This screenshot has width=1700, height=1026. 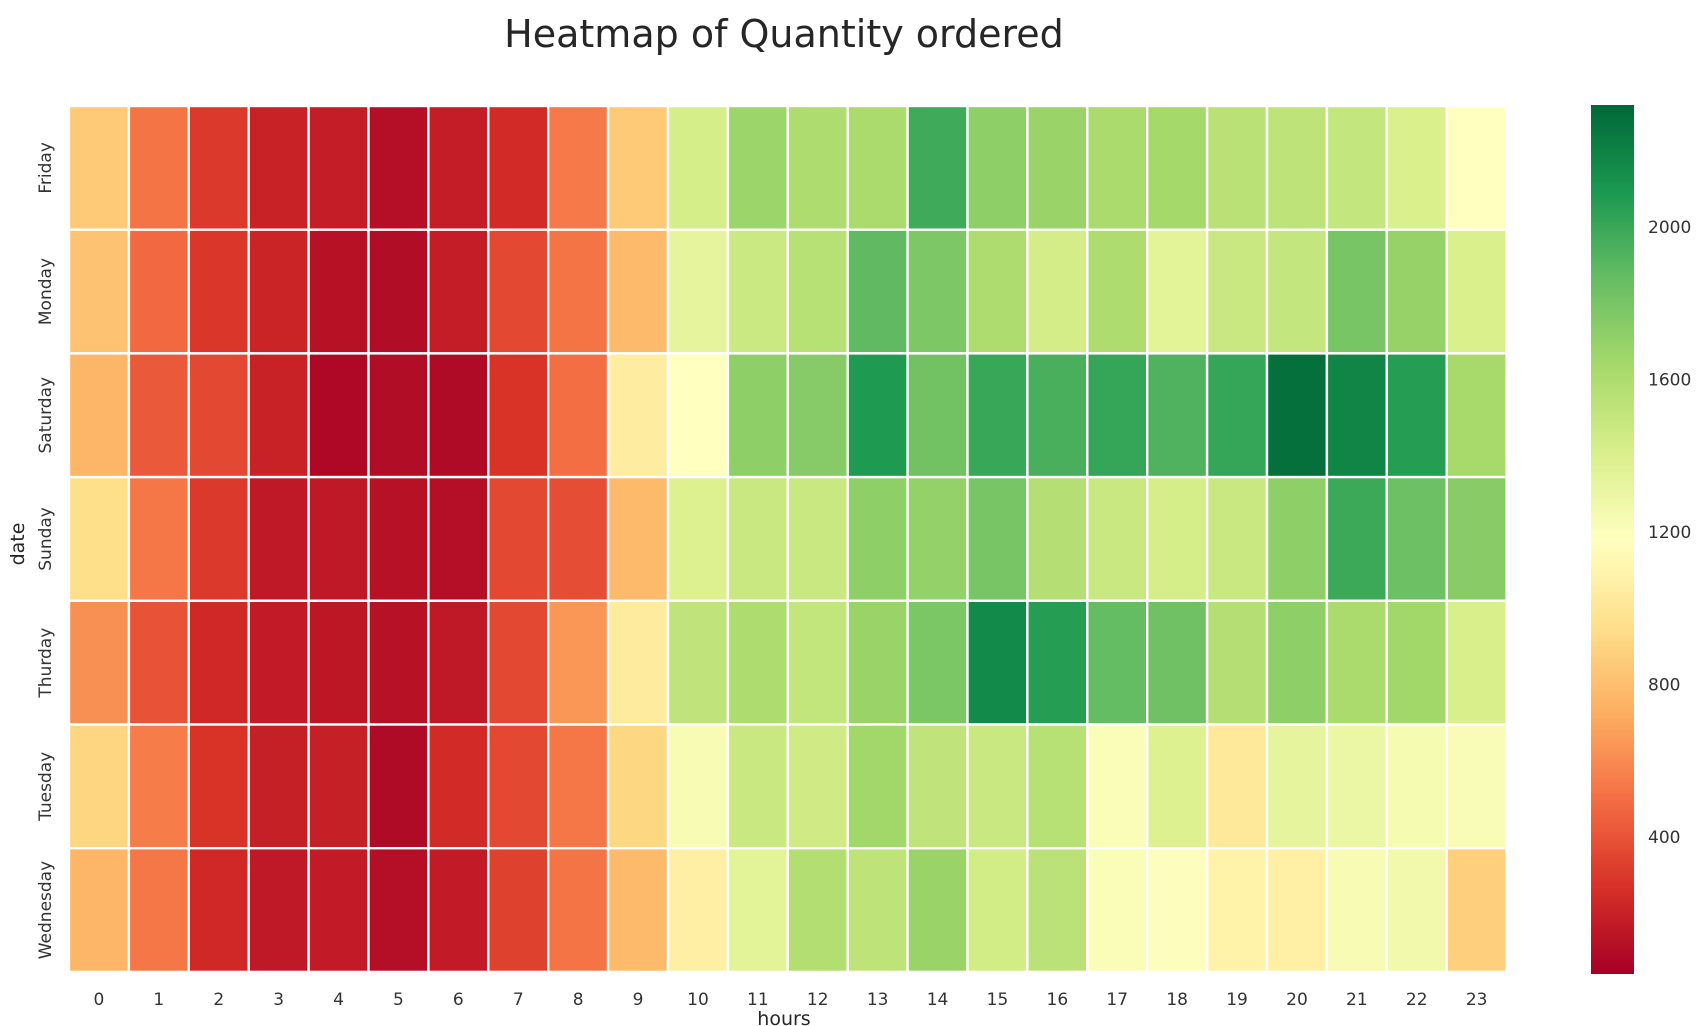 What do you see at coordinates (1237, 1000) in the screenshot?
I see `x-tick-label: 19` at bounding box center [1237, 1000].